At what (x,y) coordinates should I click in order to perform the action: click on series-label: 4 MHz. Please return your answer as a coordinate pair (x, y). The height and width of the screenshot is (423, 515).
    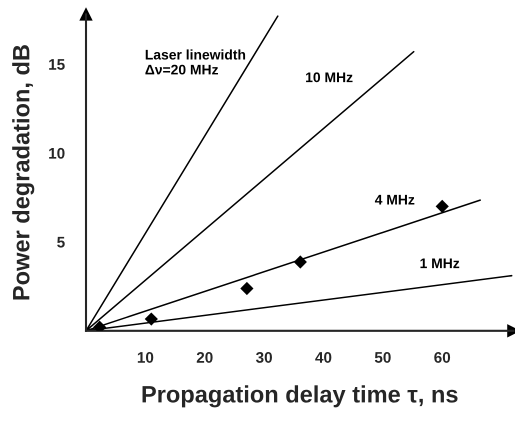
    Looking at the image, I should click on (394, 199).